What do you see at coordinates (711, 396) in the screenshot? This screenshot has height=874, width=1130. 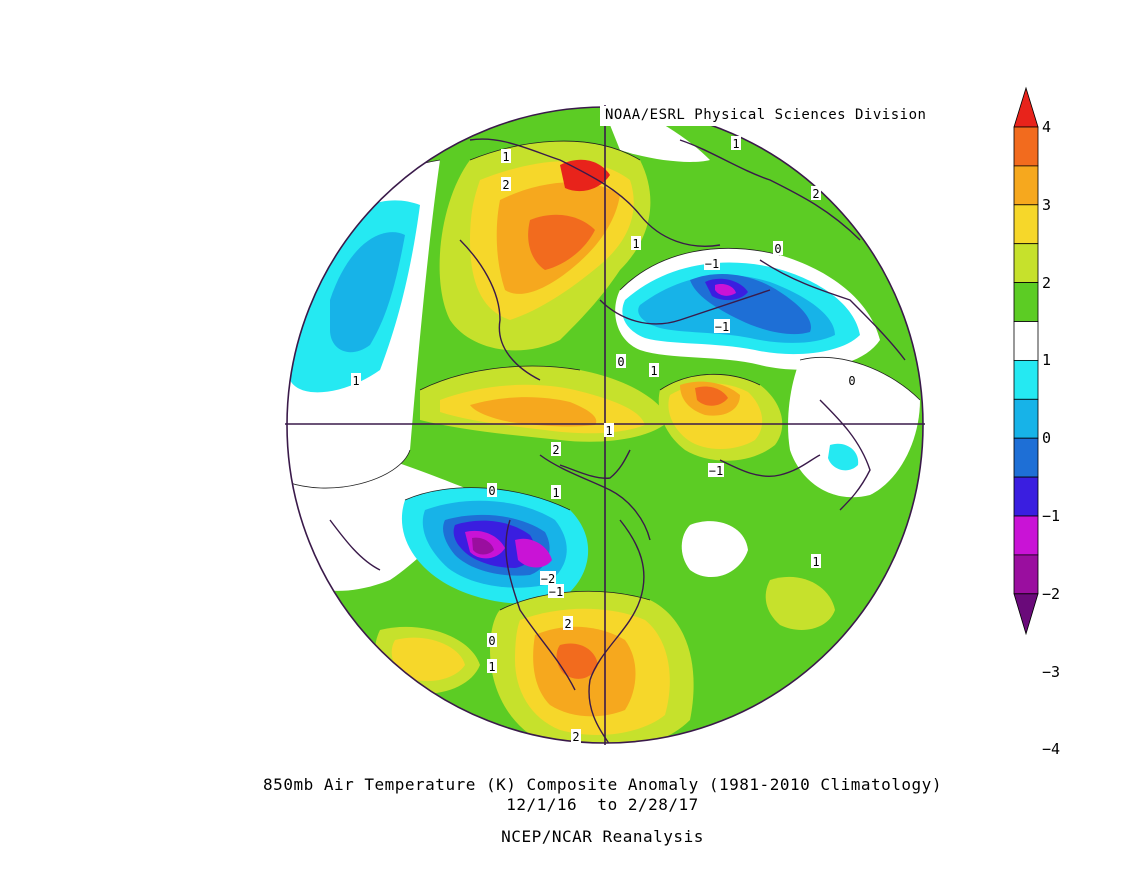 I see `region-right-warm-peak` at bounding box center [711, 396].